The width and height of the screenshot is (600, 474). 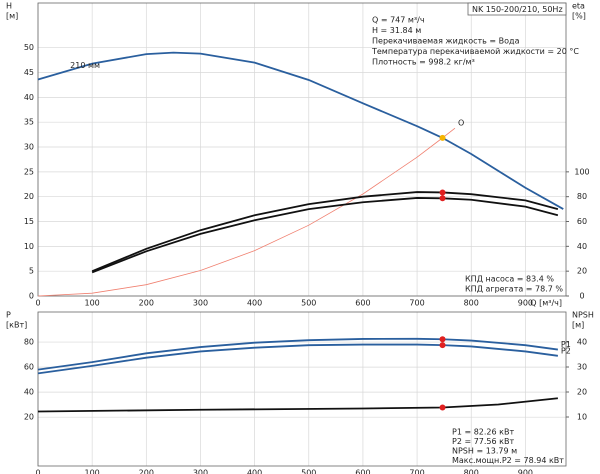 What do you see at coordinates (446, 41) in the screenshot?
I see `info-text: Перекачиваемая жидкость = Вода` at bounding box center [446, 41].